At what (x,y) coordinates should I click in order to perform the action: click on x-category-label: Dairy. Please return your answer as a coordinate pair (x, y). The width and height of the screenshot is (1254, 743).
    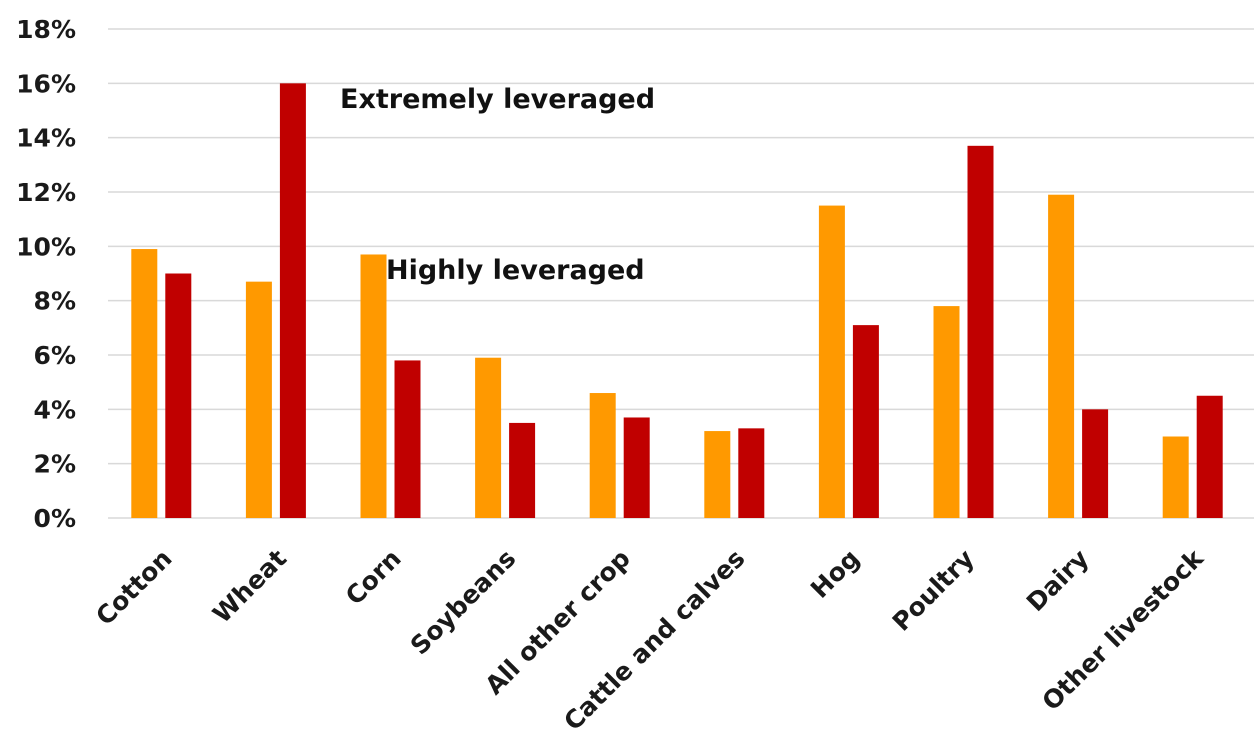
    Looking at the image, I should click on (1057, 580).